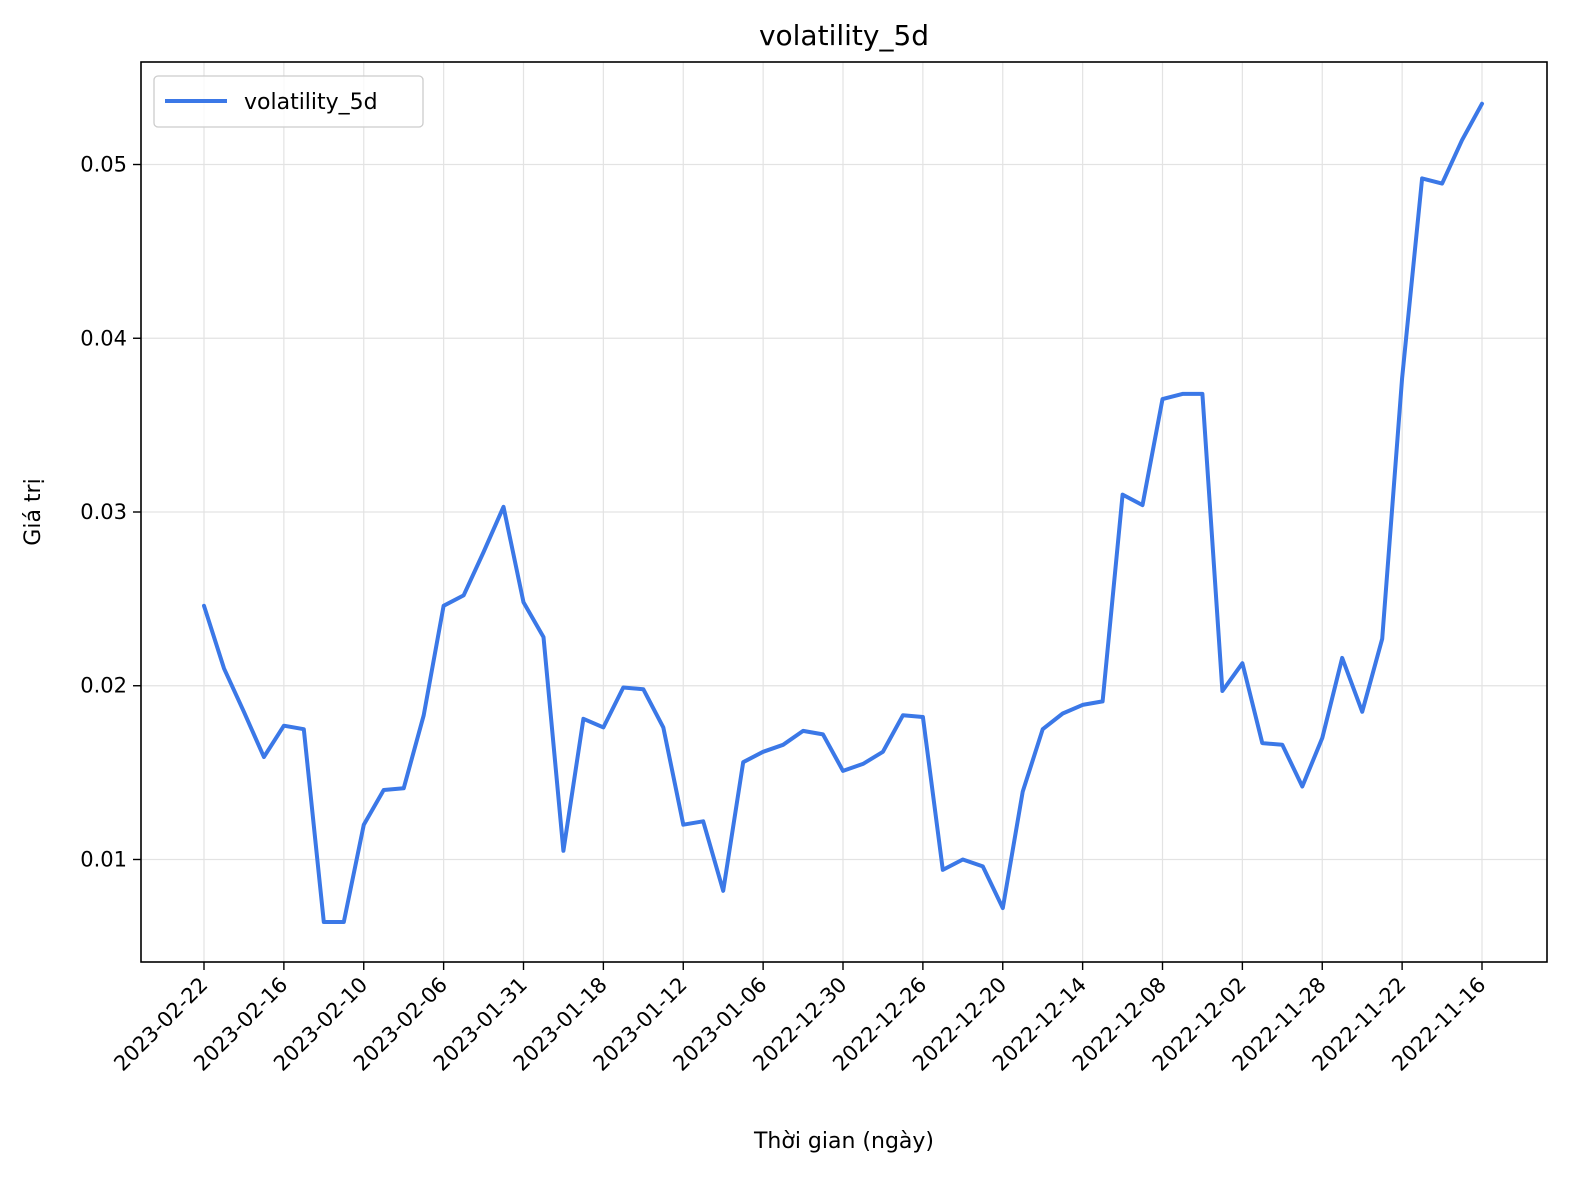 The image size is (1573, 1179). I want to click on y-axis: 0.01 0.02 0.03 0.04 0.05, so click(110, 512).